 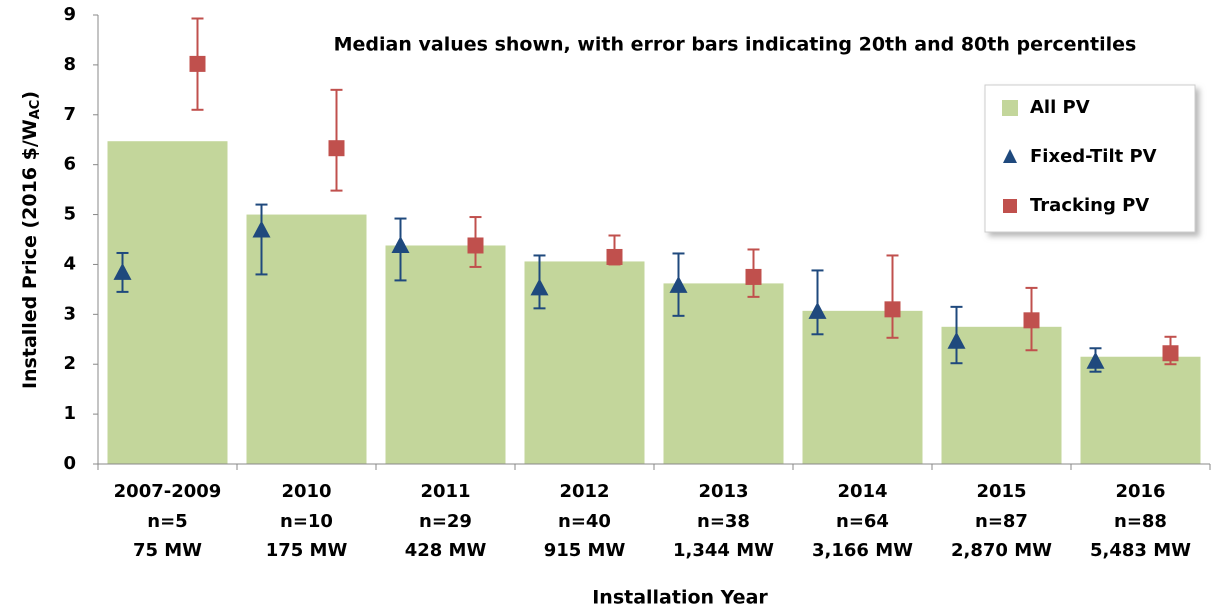 What do you see at coordinates (862, 491) in the screenshot?
I see `x-tick-label: 2014` at bounding box center [862, 491].